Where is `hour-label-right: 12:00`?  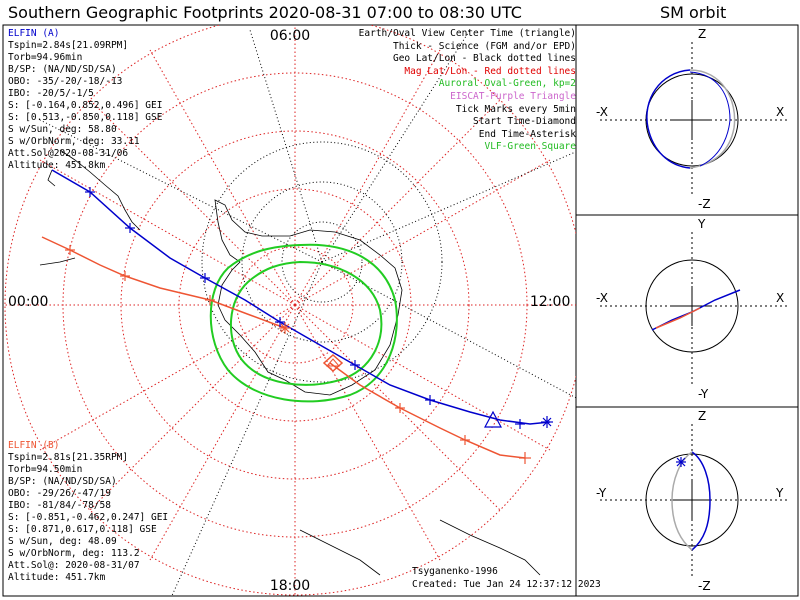 hour-label-right: 12:00 is located at coordinates (550, 302).